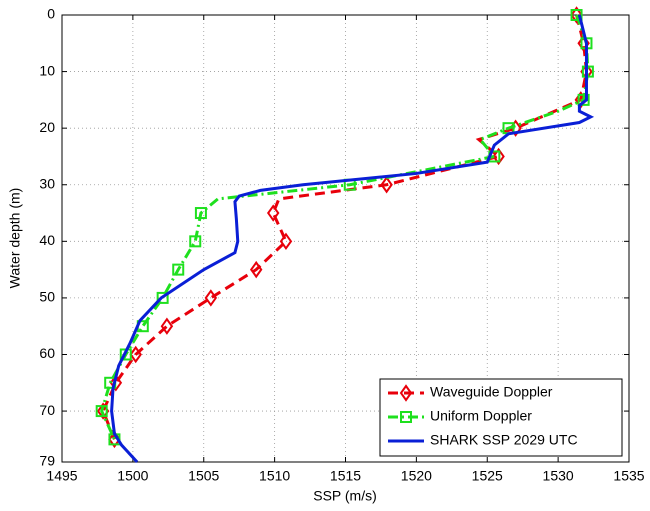 The height and width of the screenshot is (511, 650). I want to click on y-tick-label: 50, so click(47, 297).